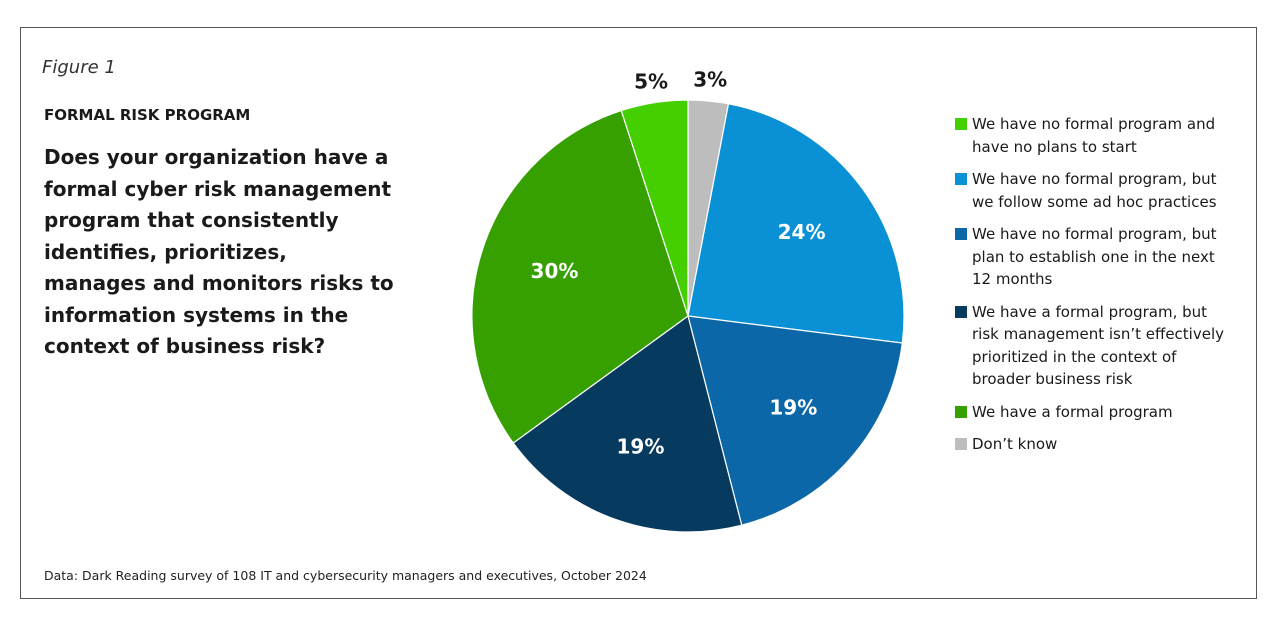 The width and height of the screenshot is (1284, 618). Describe the element at coordinates (651, 81) in the screenshot. I see `slice-label: 5%` at that location.